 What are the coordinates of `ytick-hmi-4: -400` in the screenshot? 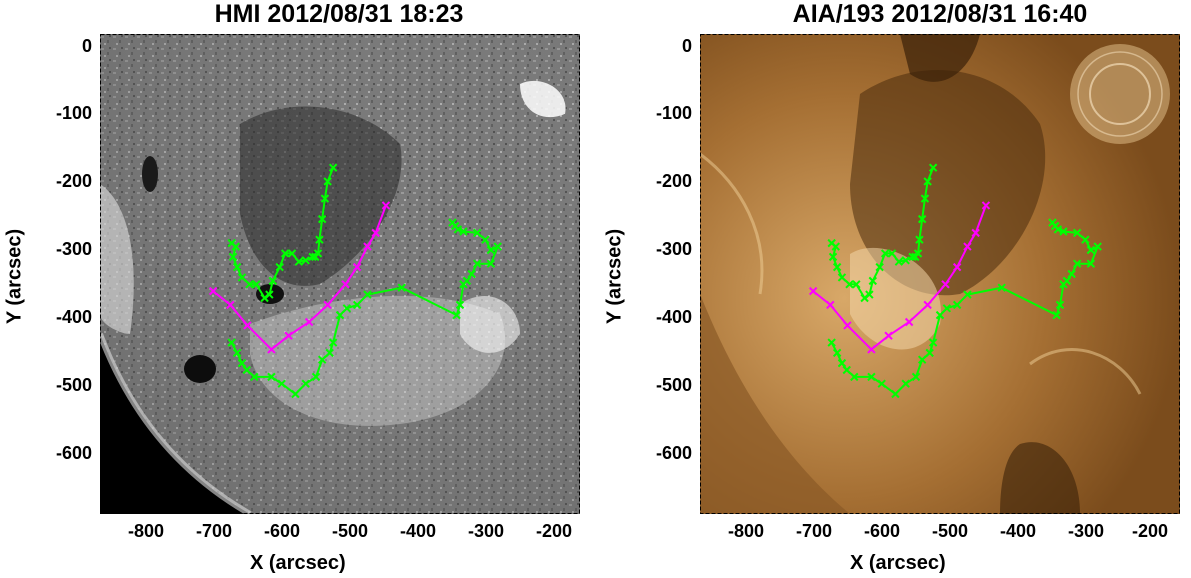 It's located at (73, 317).